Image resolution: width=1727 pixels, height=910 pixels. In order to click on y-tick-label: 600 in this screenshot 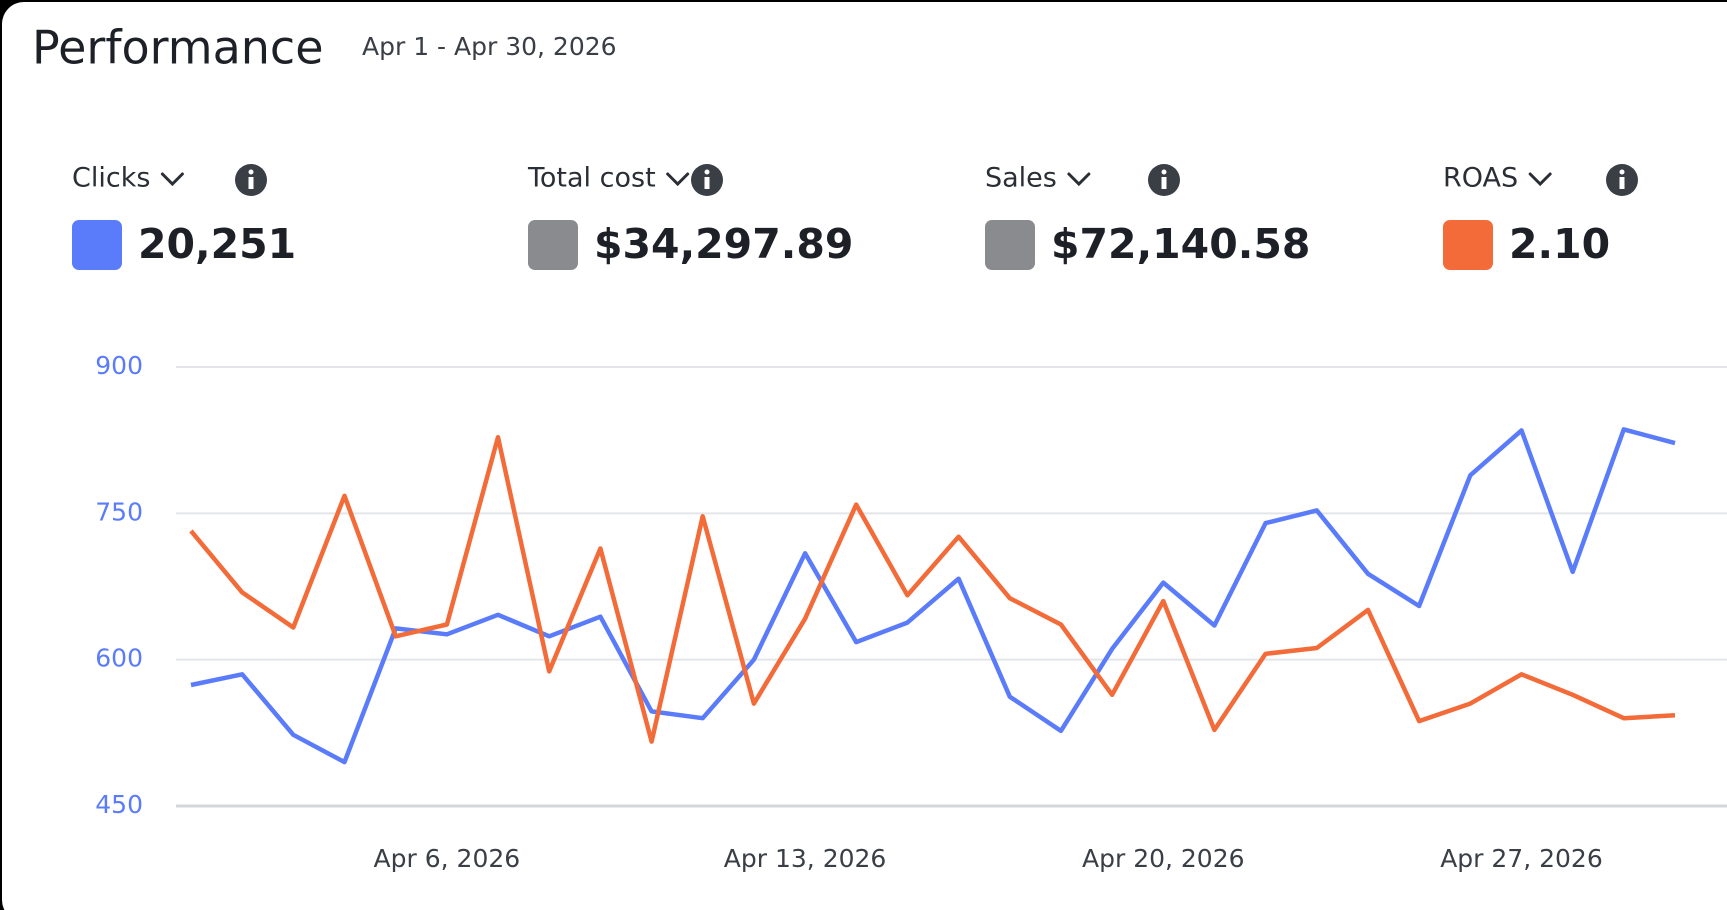, I will do `click(119, 658)`.